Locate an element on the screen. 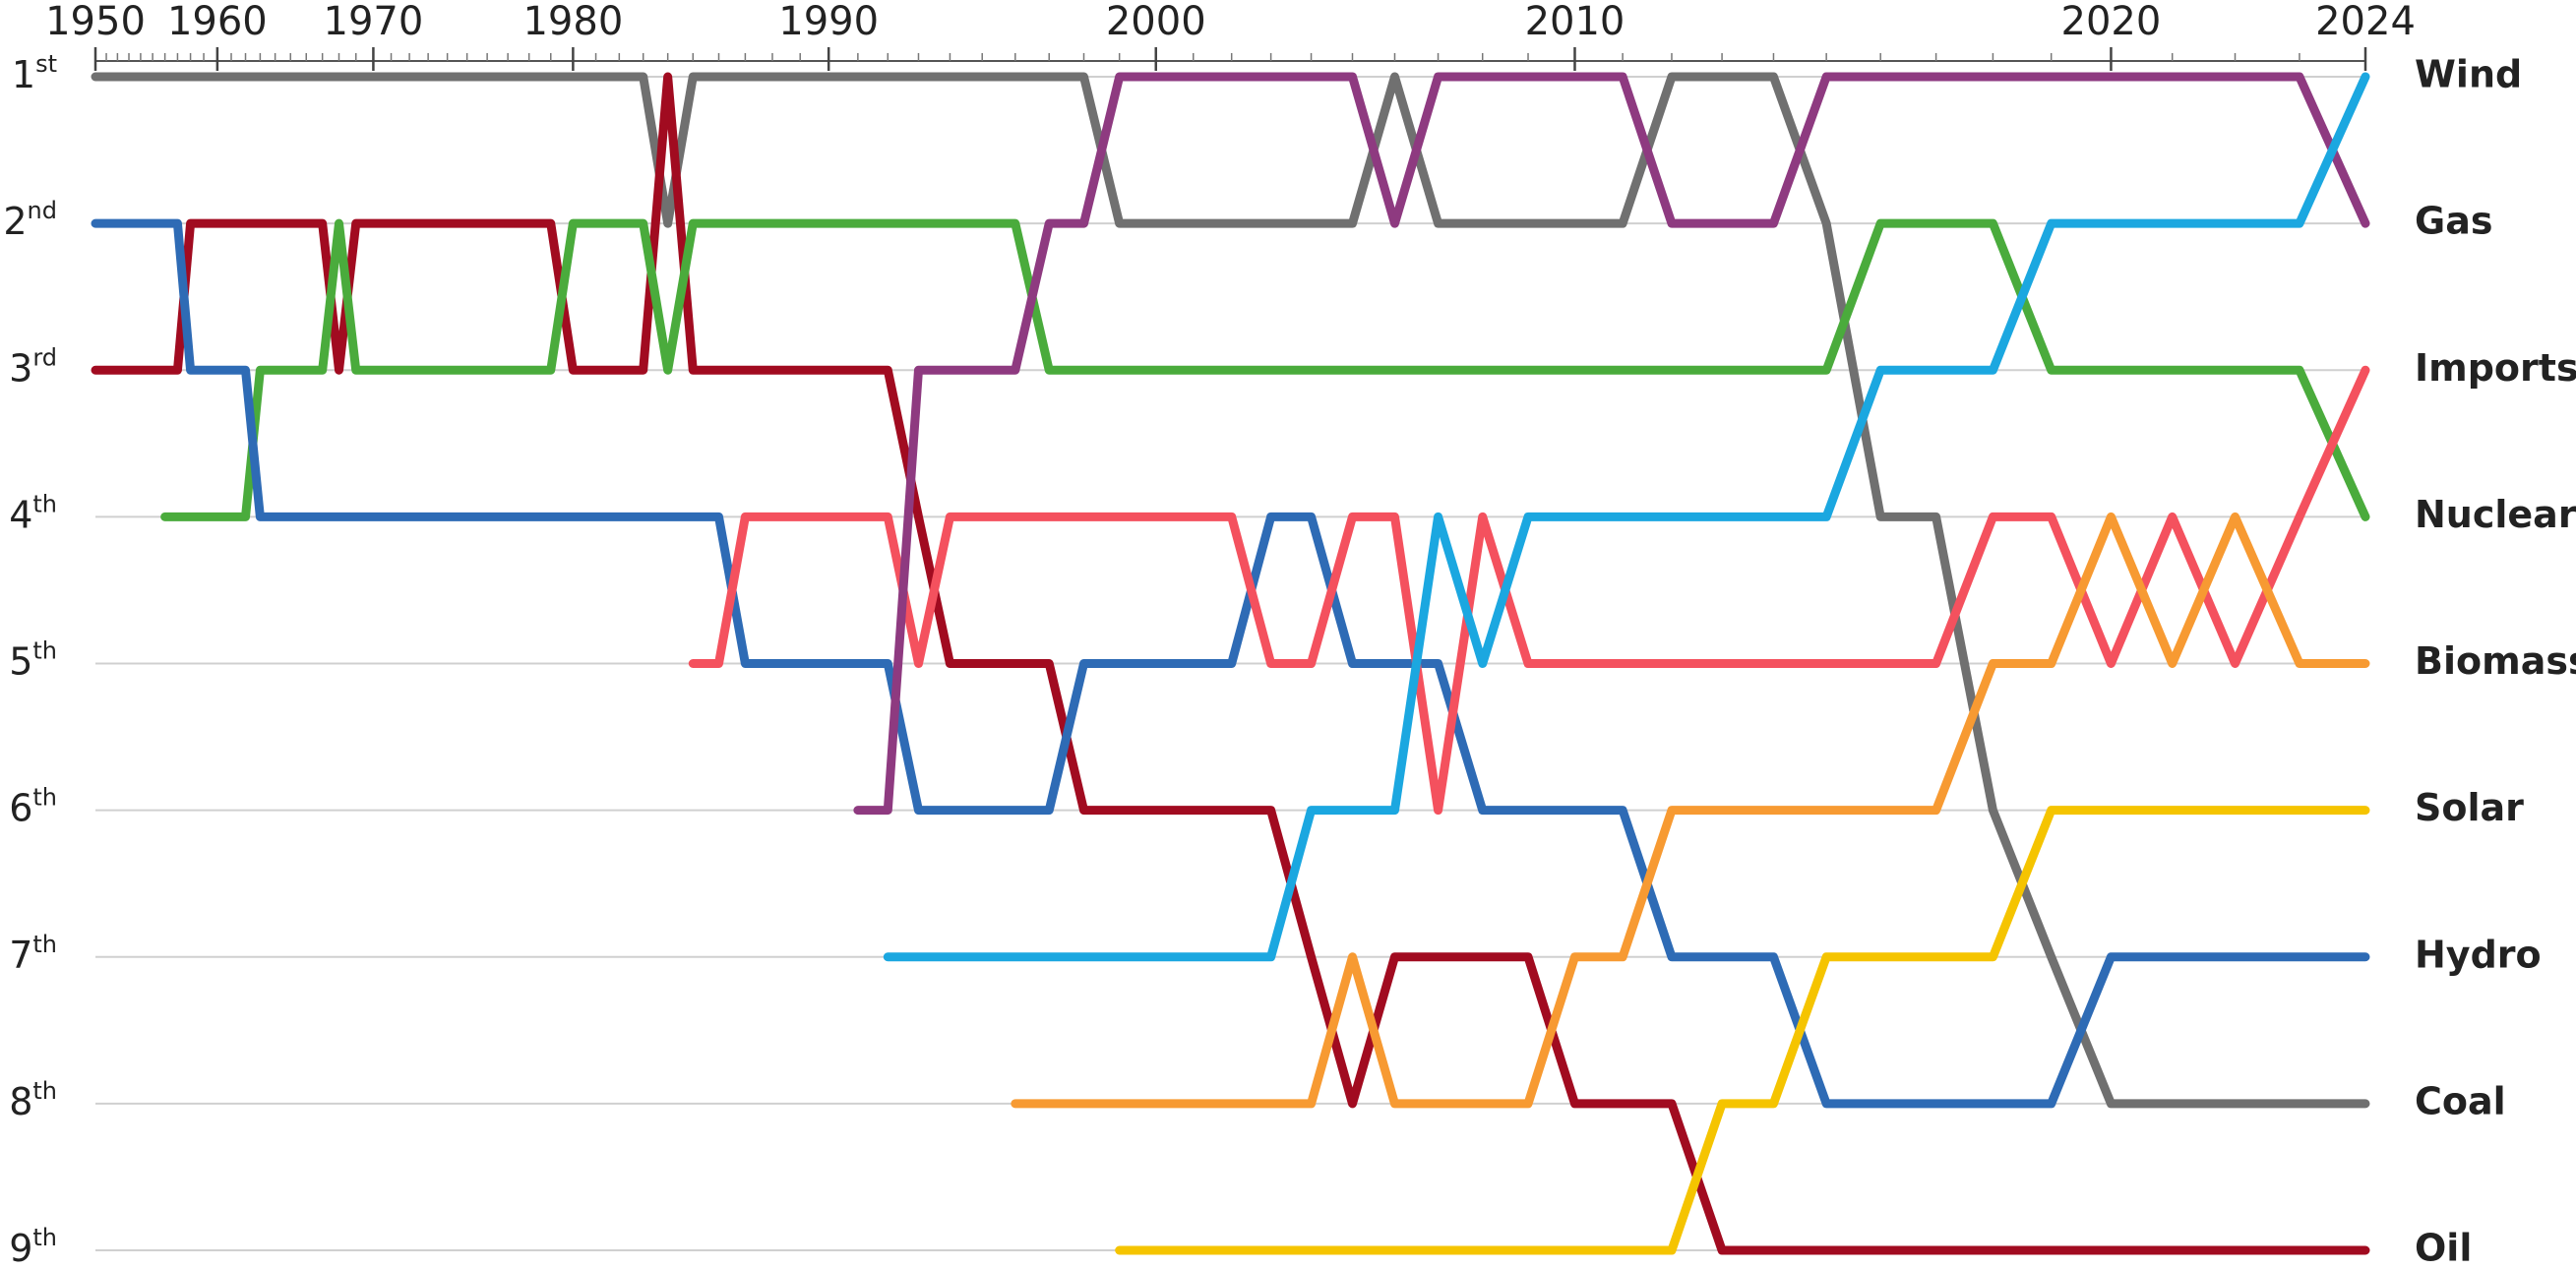 The image size is (2576, 1270). series-label: Coal is located at coordinates (2460, 1101).